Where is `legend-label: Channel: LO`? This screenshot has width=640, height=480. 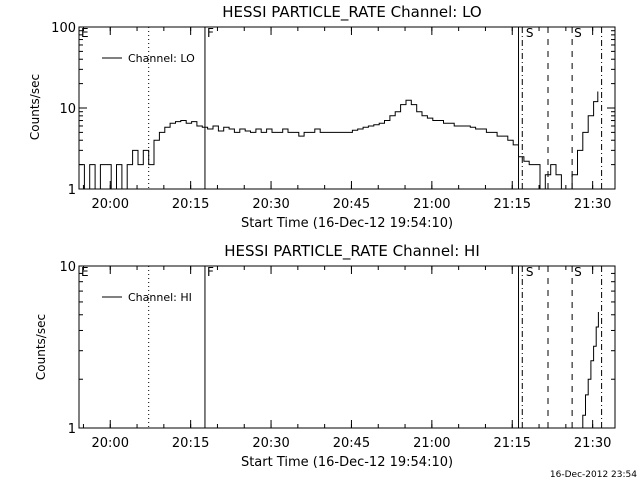
legend-label: Channel: LO is located at coordinates (161, 58).